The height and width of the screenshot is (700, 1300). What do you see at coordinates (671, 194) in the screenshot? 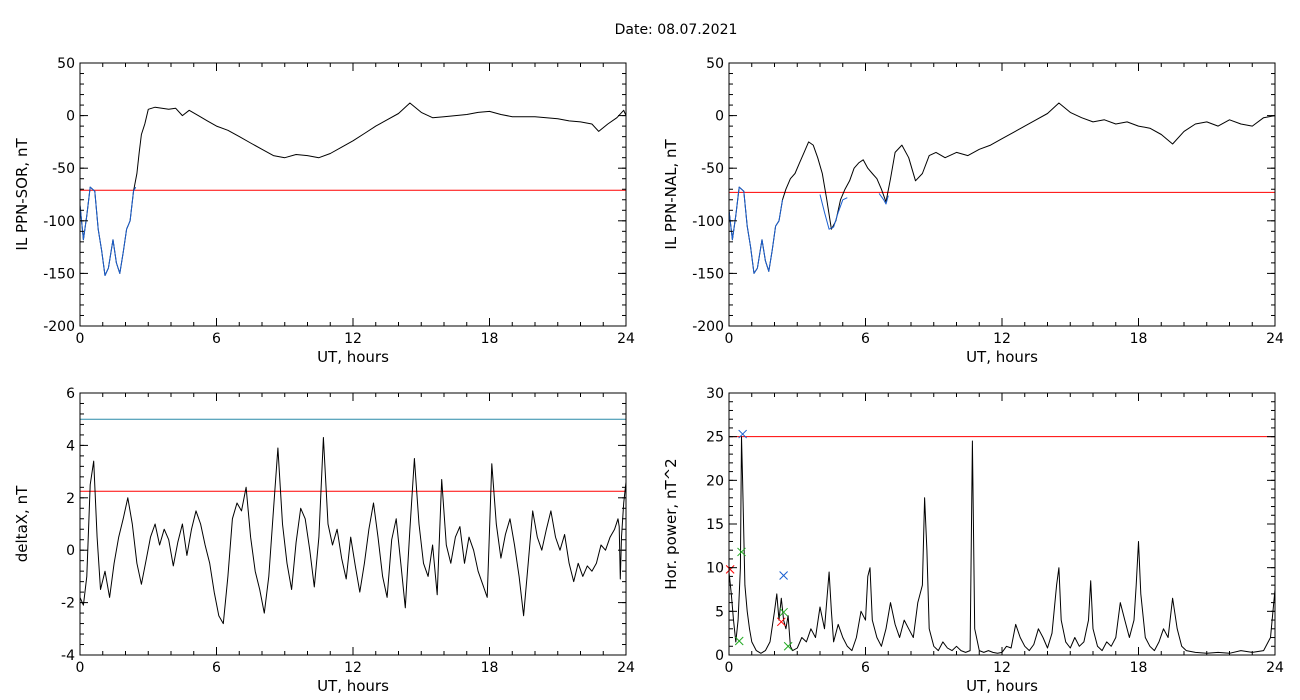
I see `y-axis-label: IL PPN-NAL, nT` at bounding box center [671, 194].